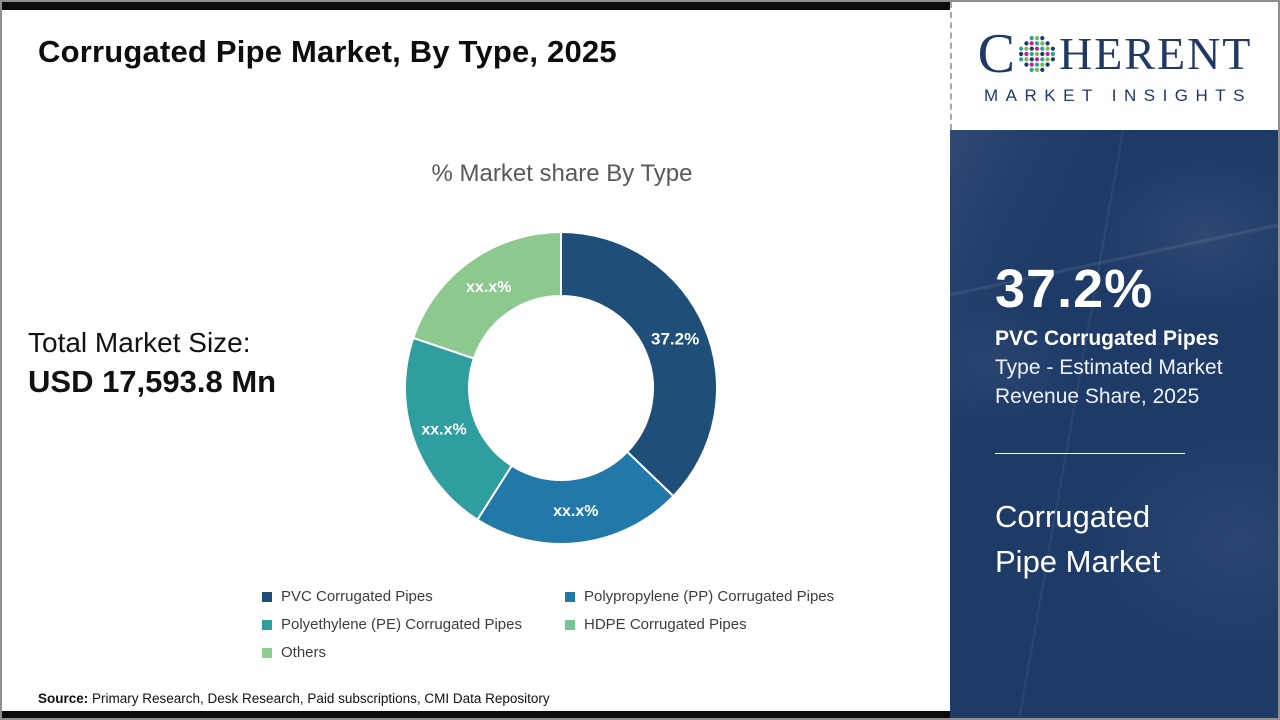 This screenshot has height=720, width=1280. I want to click on logo-wordmark: HERENT, so click(1155, 53).